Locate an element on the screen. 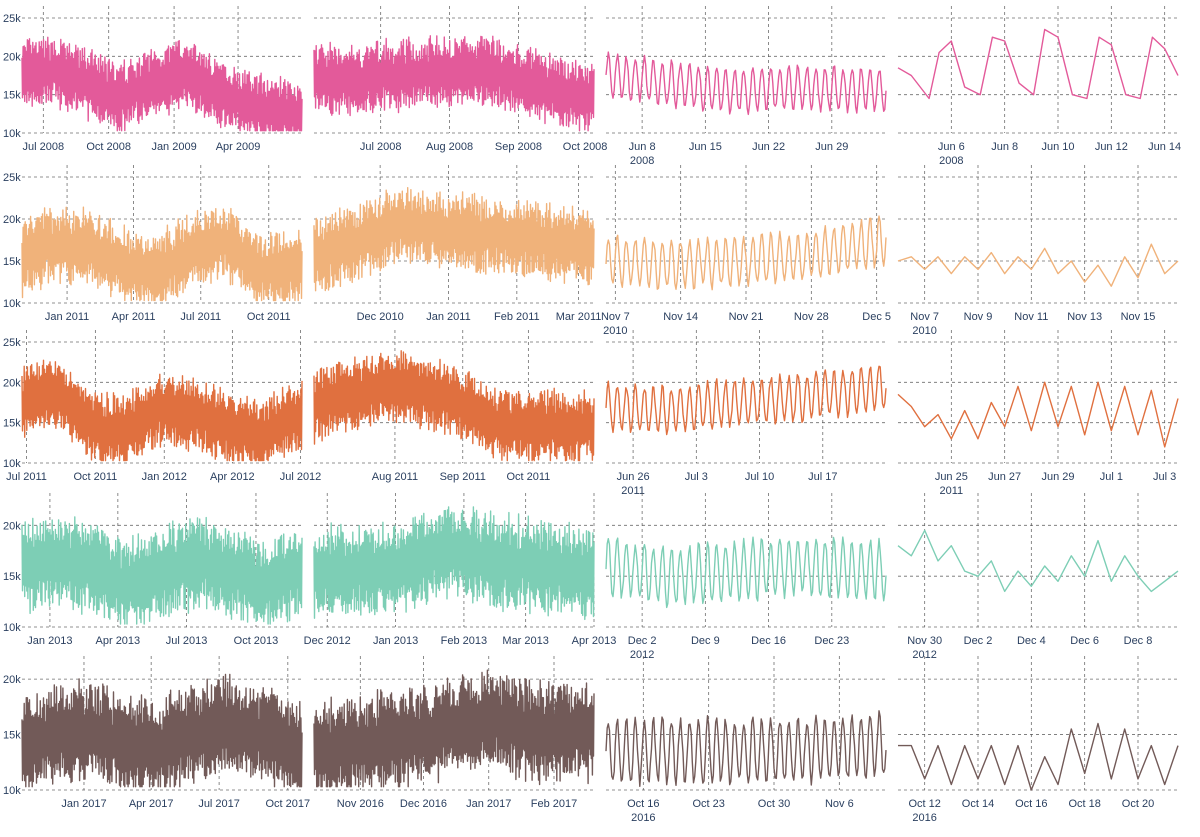 The height and width of the screenshot is (837, 1200). x-tick-label: Nov 14 is located at coordinates (680, 317).